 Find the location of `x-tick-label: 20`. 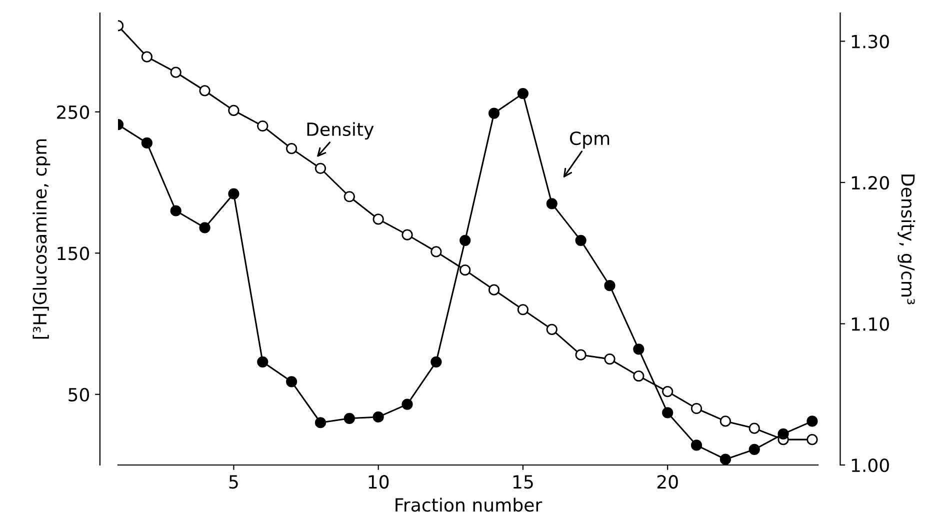

x-tick-label: 20 is located at coordinates (667, 482).